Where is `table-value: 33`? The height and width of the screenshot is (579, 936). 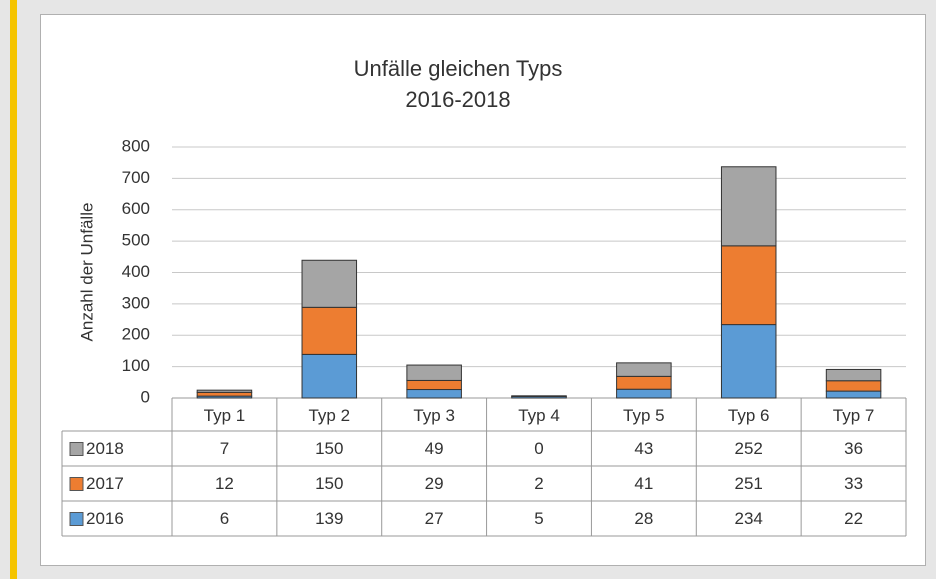 table-value: 33 is located at coordinates (853, 483).